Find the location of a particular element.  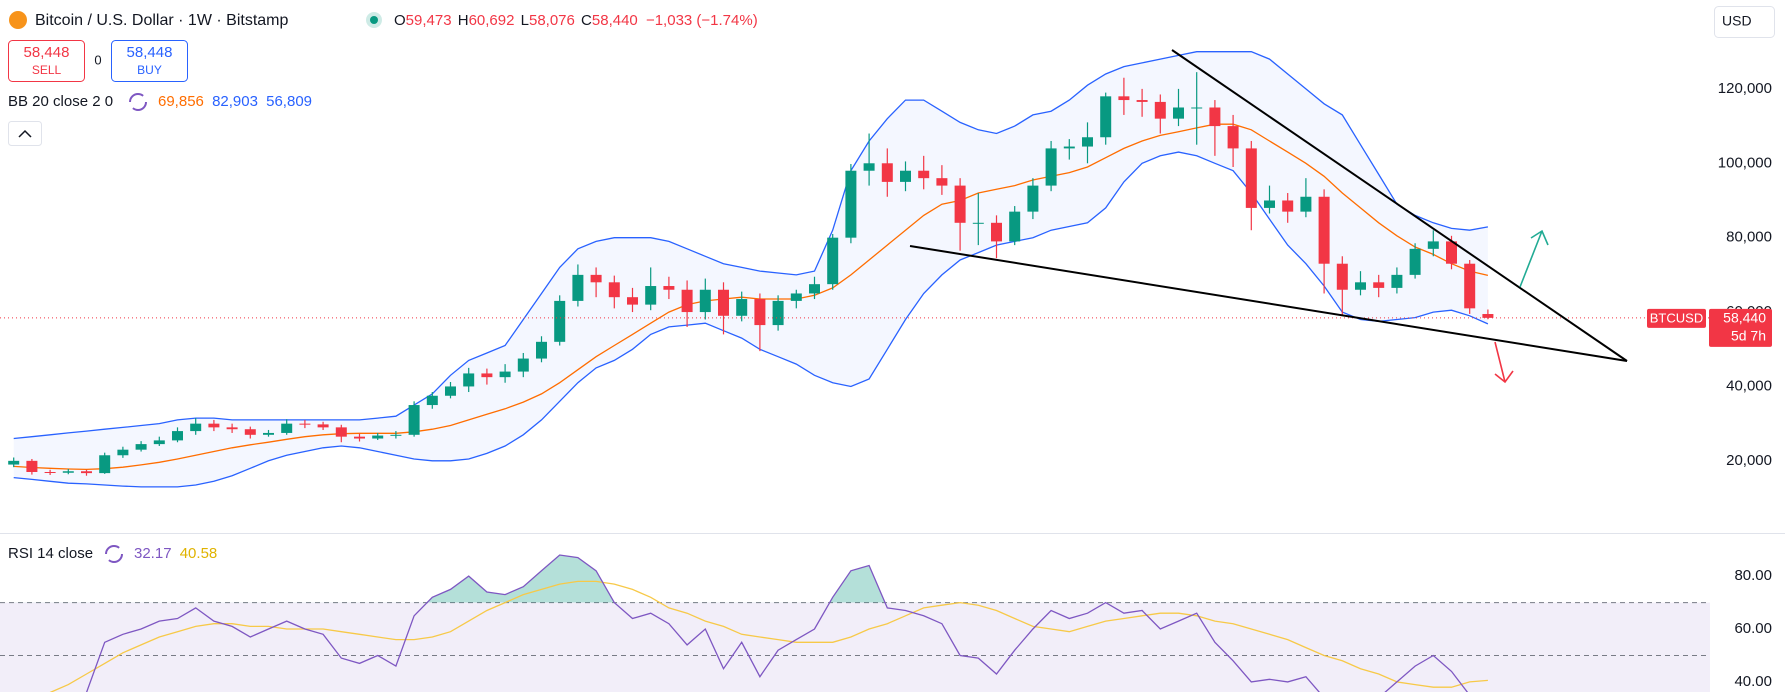

sell-button is located at coordinates (46, 61).